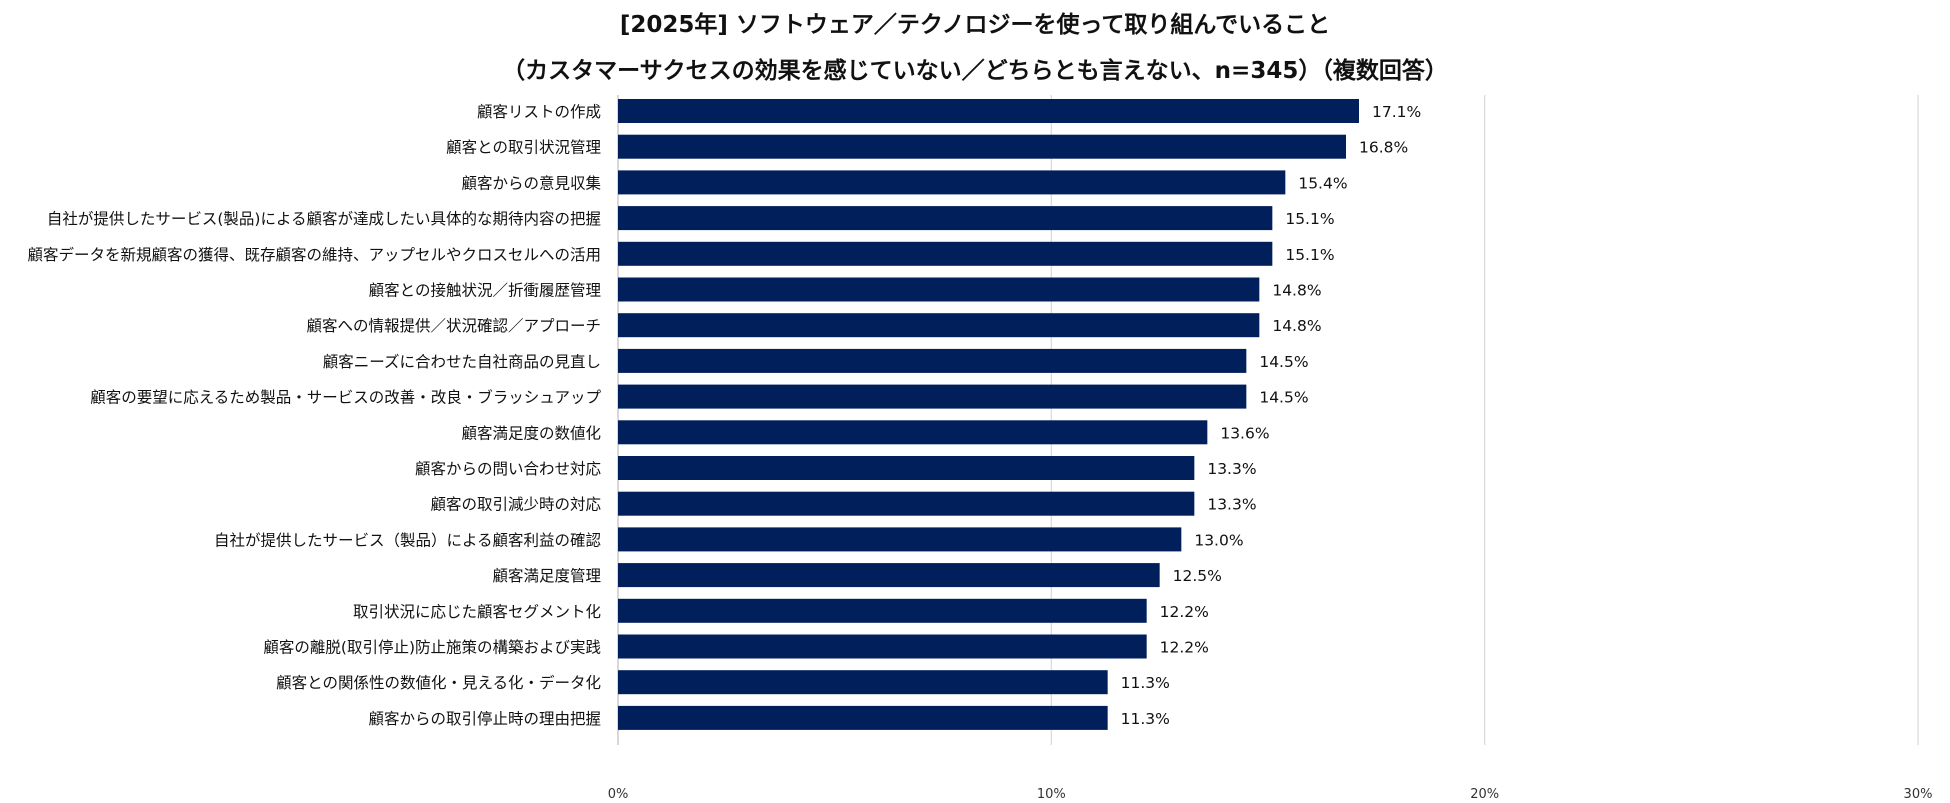  I want to click on category-label: 顧客の要望に応えるため製品・サービスの改善・改良・ブラッシュアップ, so click(345, 397).